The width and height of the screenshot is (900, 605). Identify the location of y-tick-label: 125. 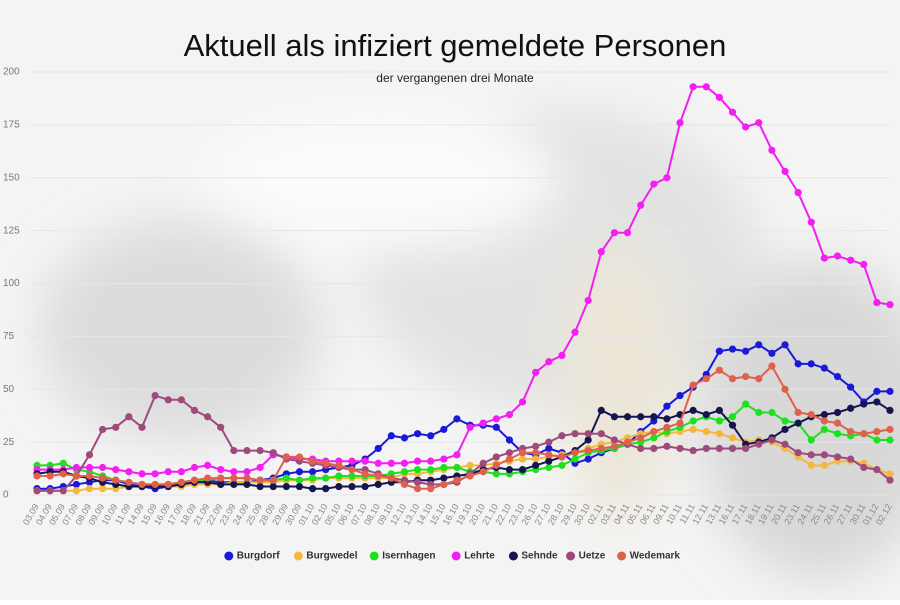
(11, 230).